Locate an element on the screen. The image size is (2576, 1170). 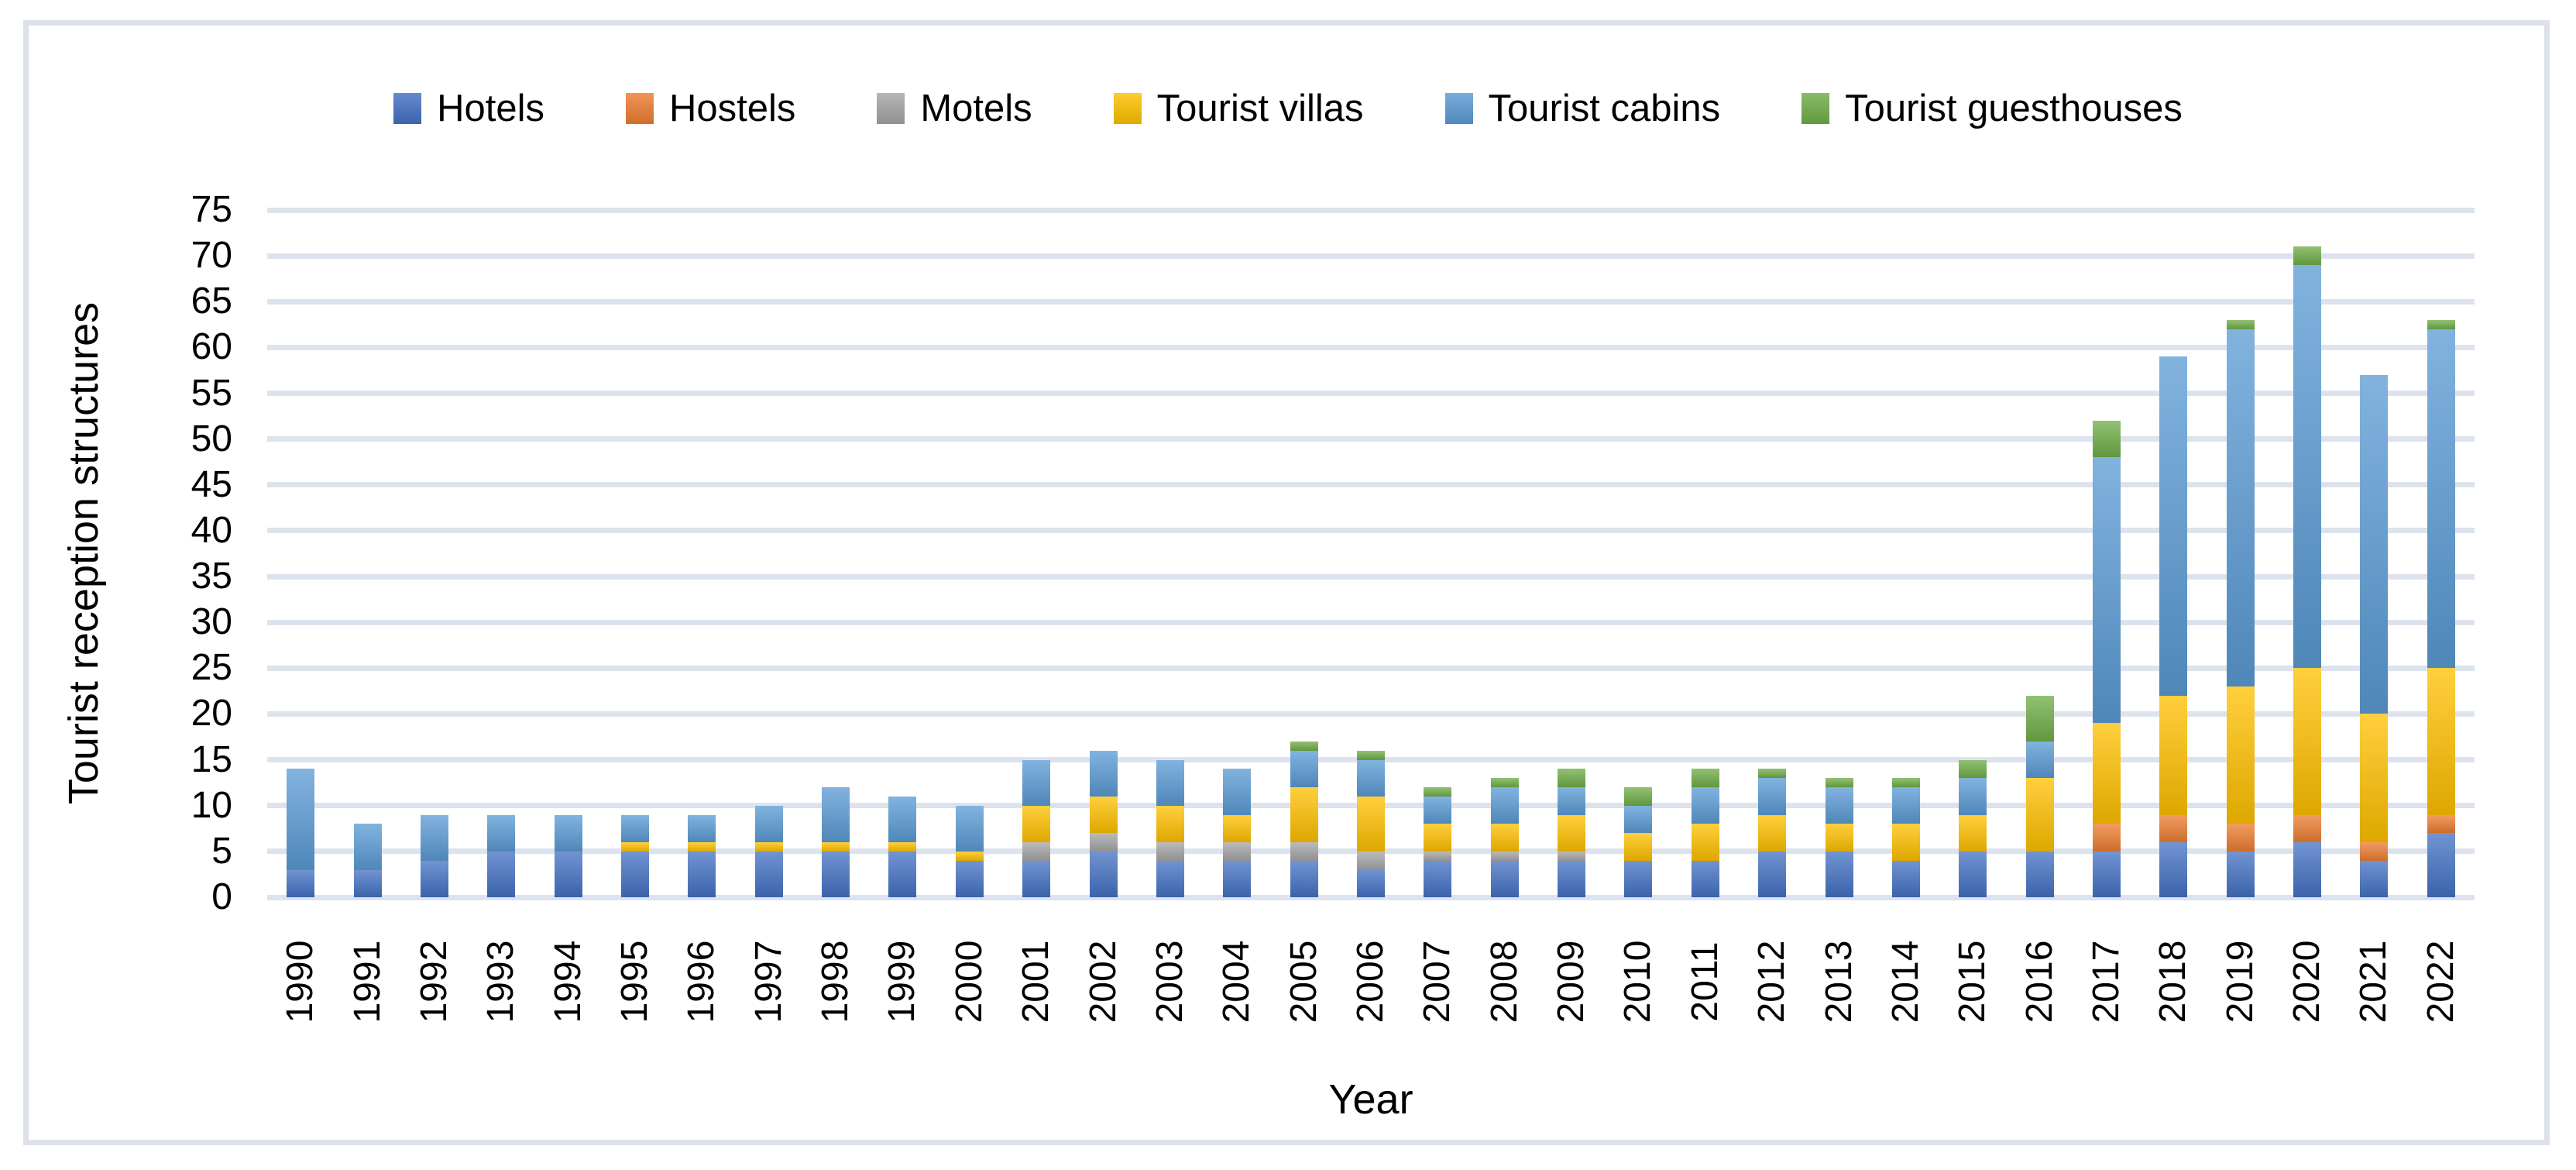
bar-segment-tourist-cabins-2000 is located at coordinates (969, 828).